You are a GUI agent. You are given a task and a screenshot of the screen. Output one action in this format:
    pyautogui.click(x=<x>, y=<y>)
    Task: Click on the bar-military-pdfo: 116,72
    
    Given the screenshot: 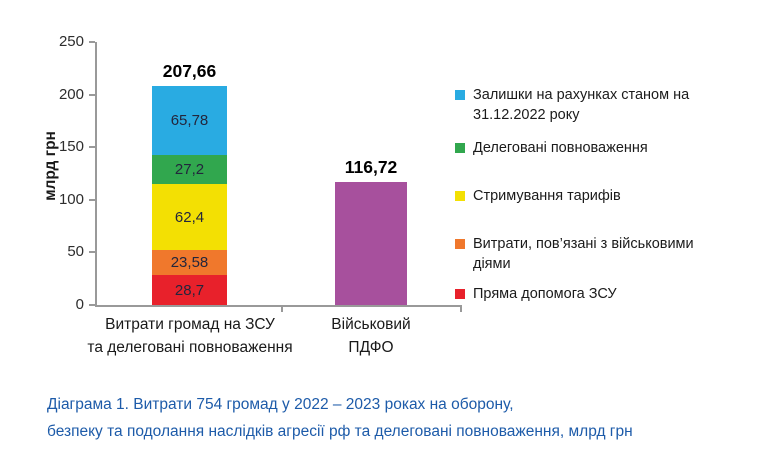 What is the action you would take?
    pyautogui.click(x=371, y=231)
    